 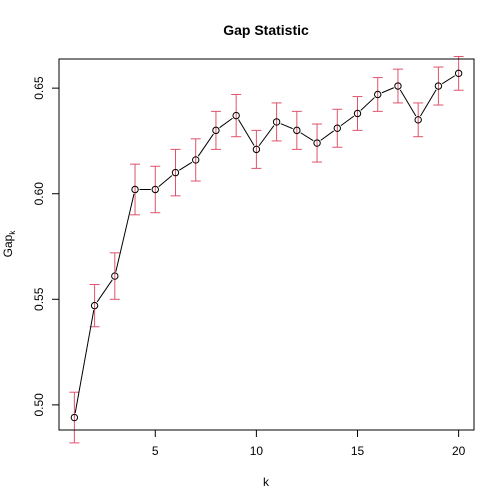 I want to click on y-tick-label: 0.60, so click(x=39, y=194).